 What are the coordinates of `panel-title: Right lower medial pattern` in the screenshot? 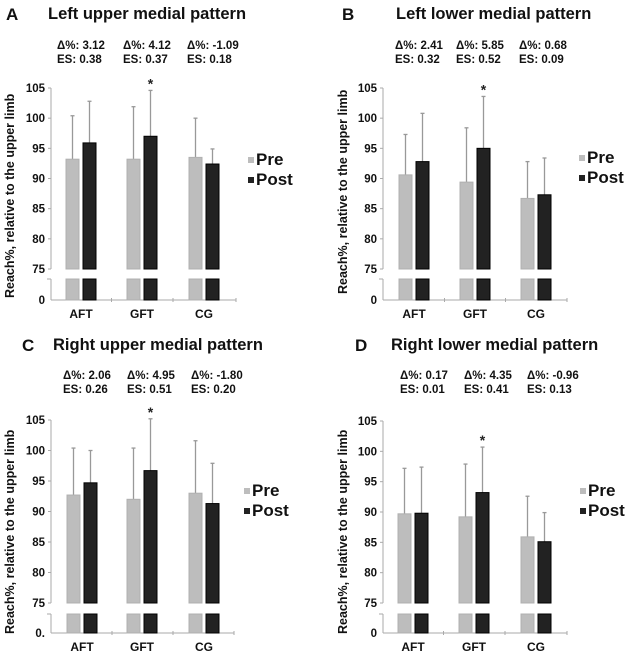 It's located at (495, 345).